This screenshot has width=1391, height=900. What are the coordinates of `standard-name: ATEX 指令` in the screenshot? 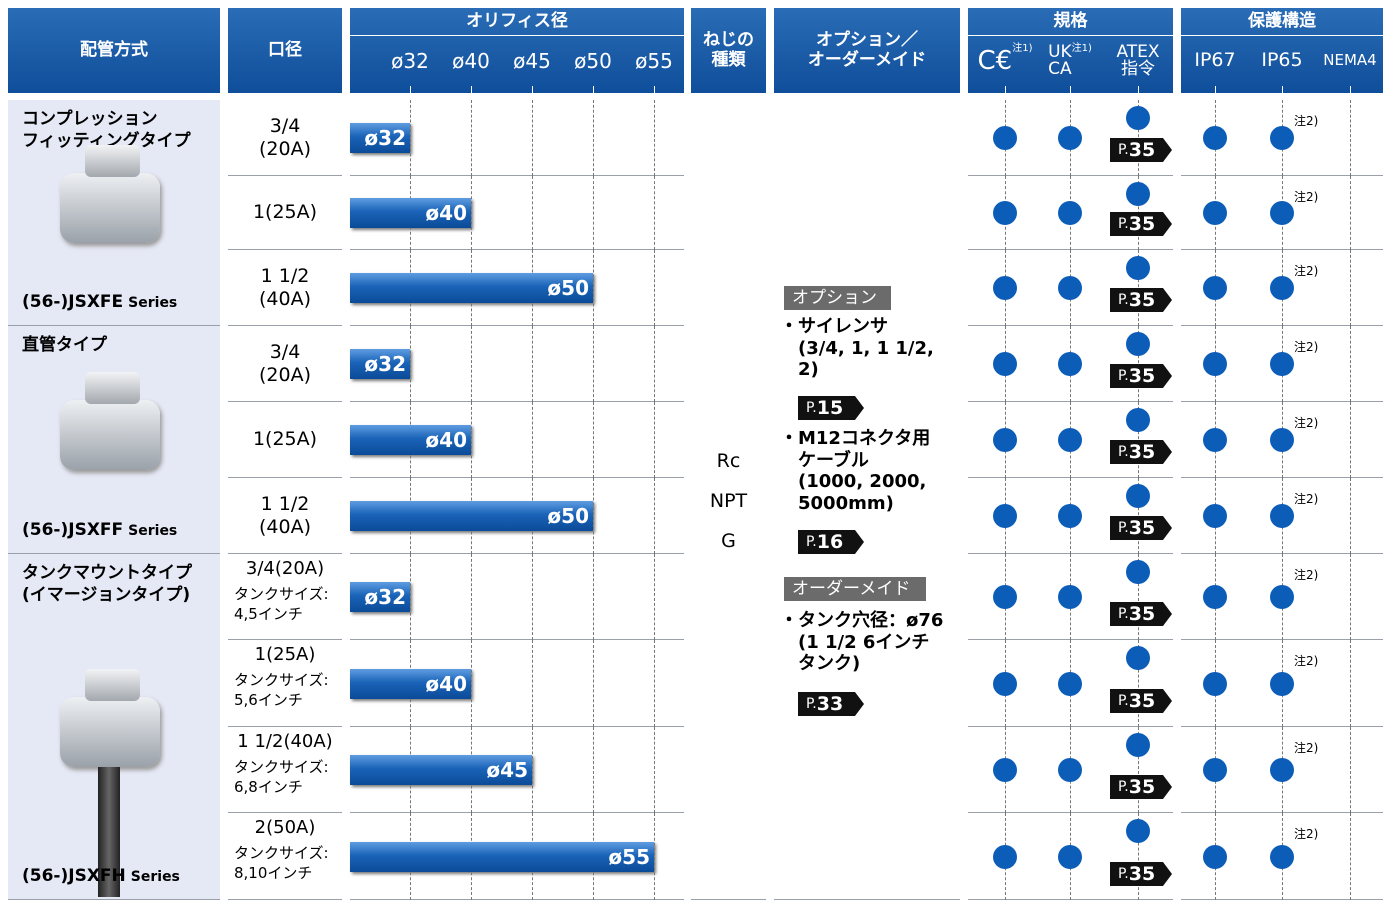 It's located at (1138, 60).